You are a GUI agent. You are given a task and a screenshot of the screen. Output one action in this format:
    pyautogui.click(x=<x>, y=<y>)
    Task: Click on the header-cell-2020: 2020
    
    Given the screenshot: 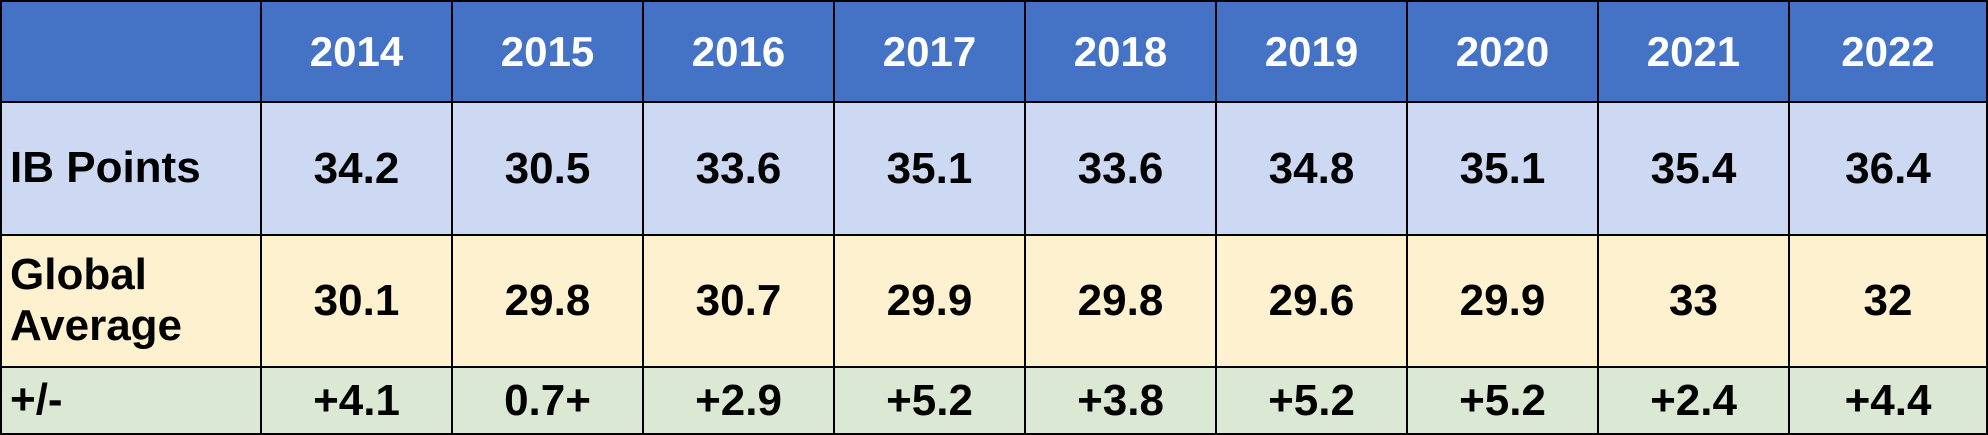 What is the action you would take?
    pyautogui.click(x=1502, y=51)
    